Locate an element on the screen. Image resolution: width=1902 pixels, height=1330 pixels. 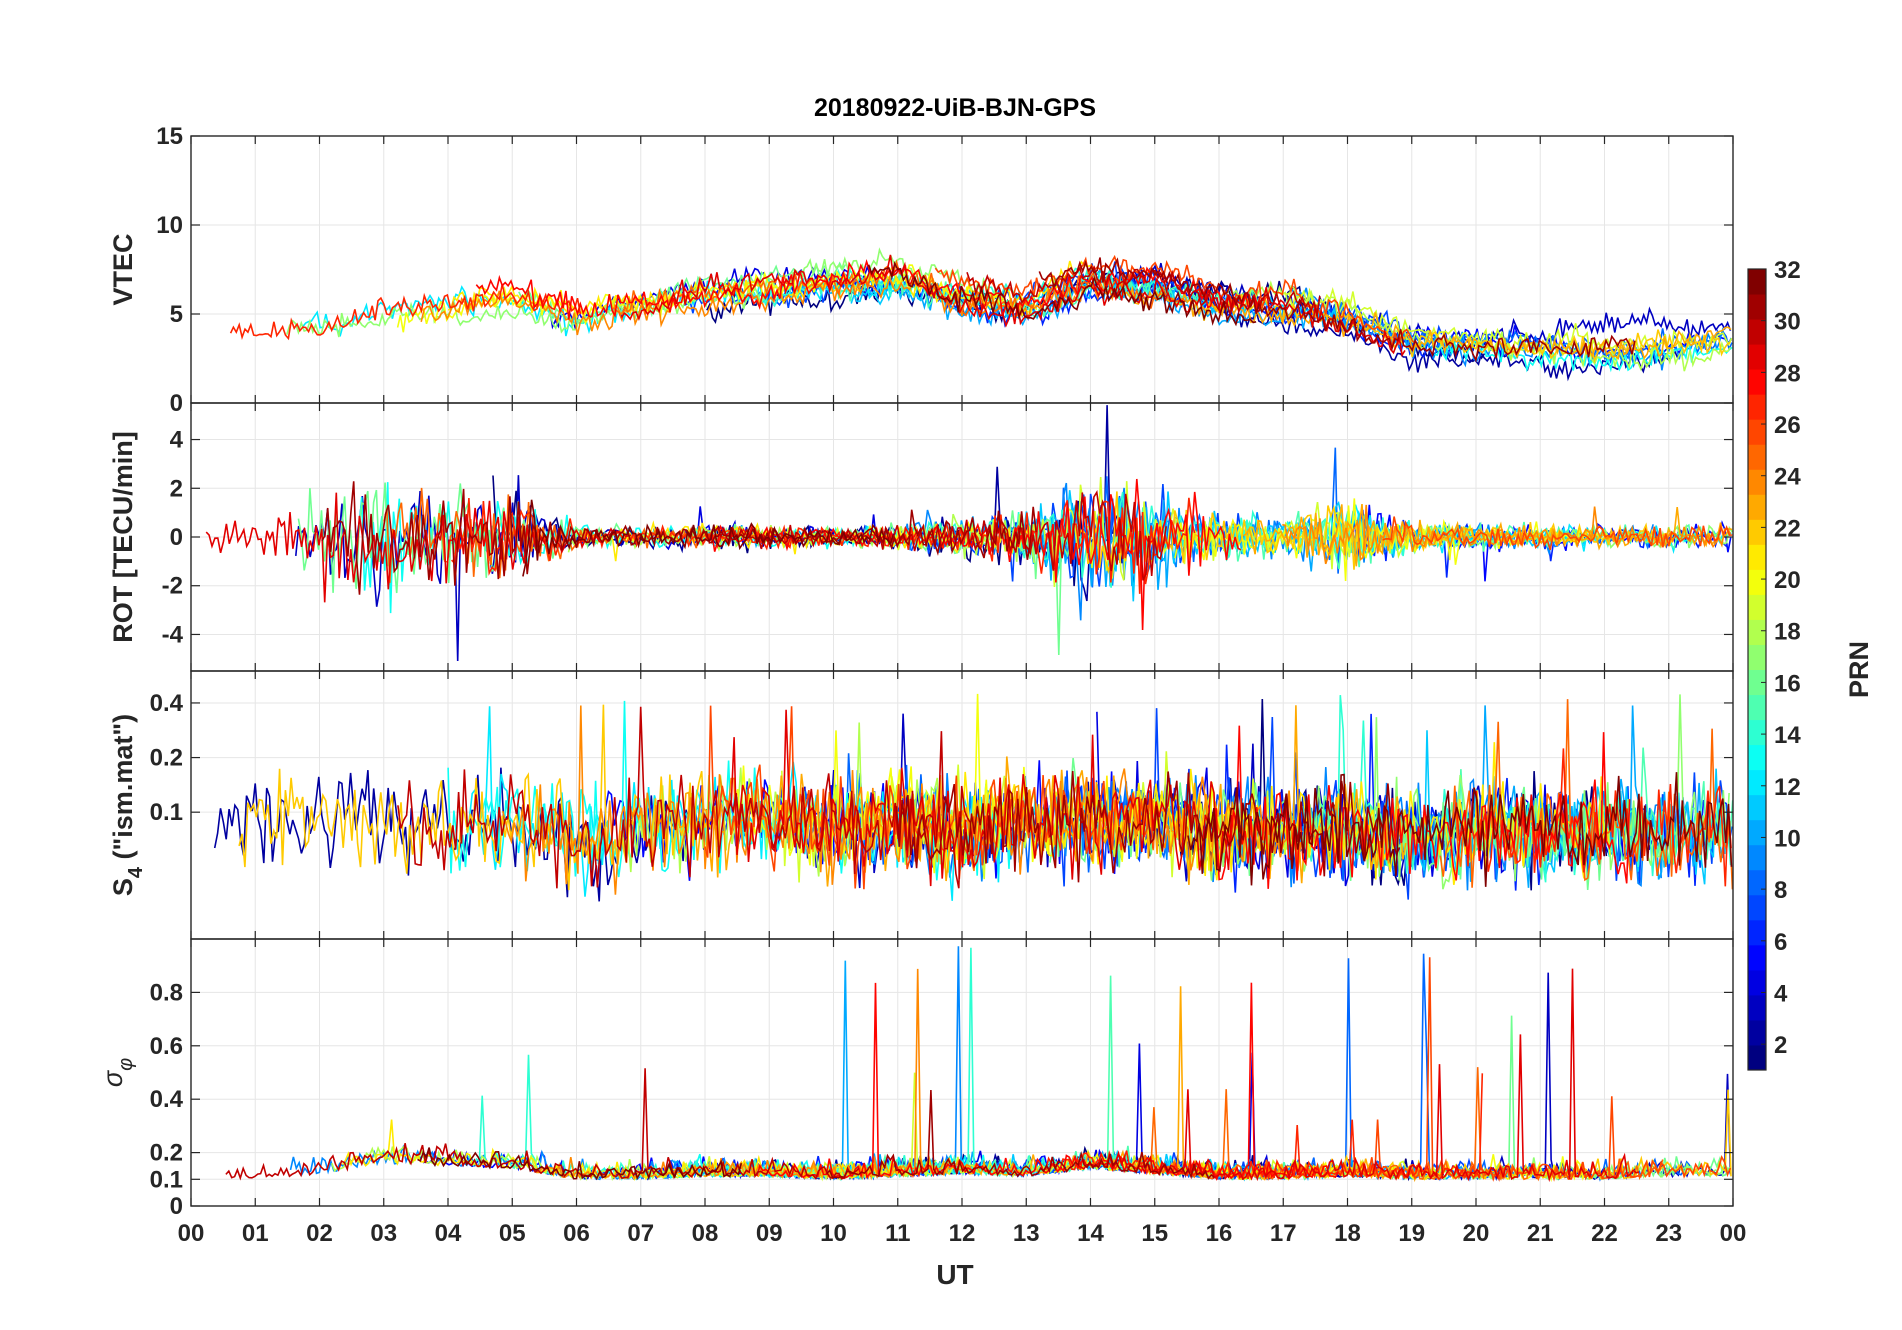
vtec-series-group is located at coordinates (981, 314).